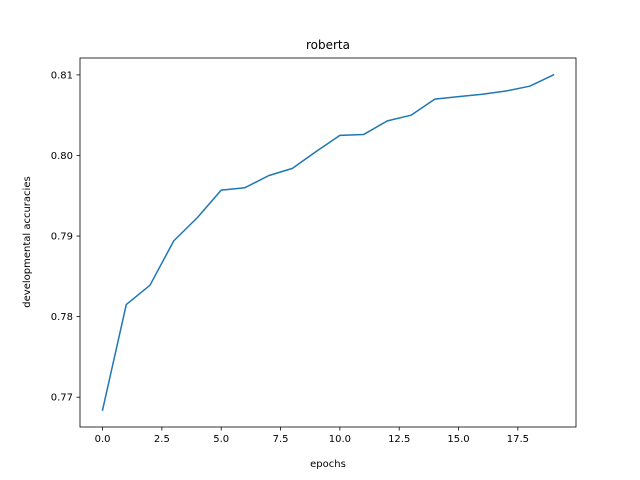 The height and width of the screenshot is (480, 640). Describe the element at coordinates (281, 439) in the screenshot. I see `x-tick-label: 7.5` at that location.